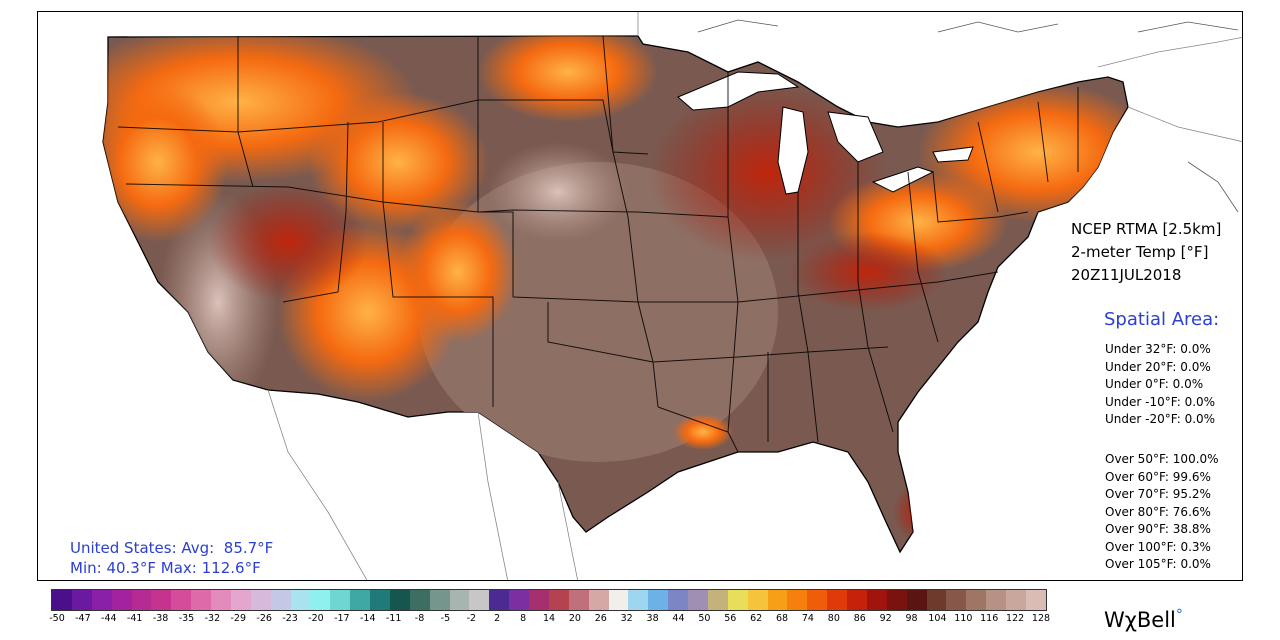 This screenshot has width=1280, height=640. Describe the element at coordinates (86, 568) in the screenshot. I see `us-min-label: Min:` at that location.